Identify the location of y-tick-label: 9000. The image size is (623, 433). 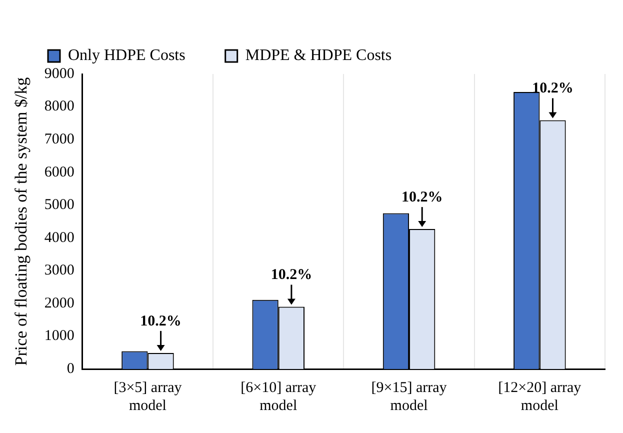
(59, 74).